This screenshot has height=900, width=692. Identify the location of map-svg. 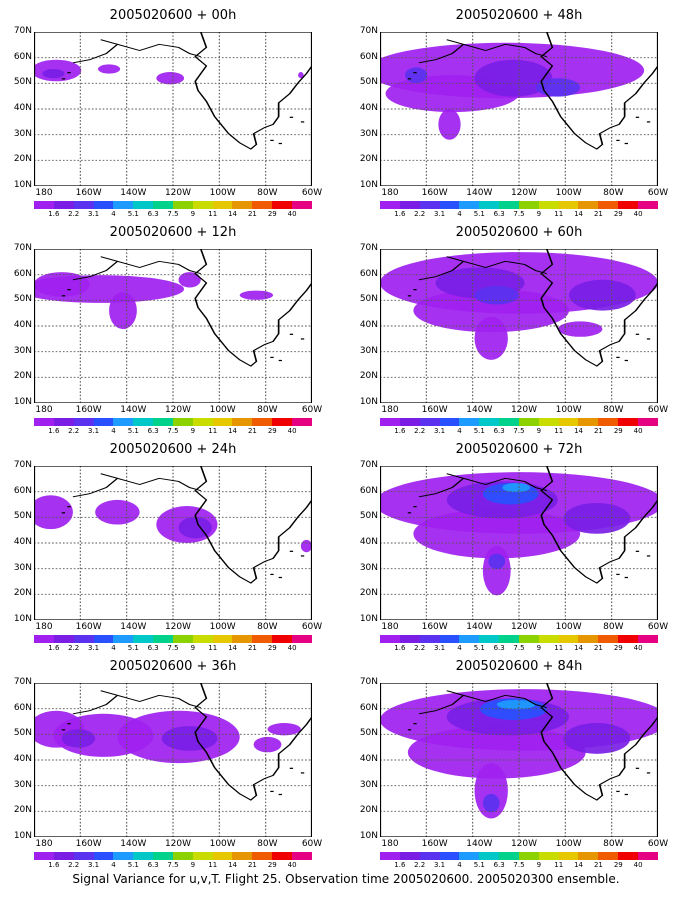
(519, 109).